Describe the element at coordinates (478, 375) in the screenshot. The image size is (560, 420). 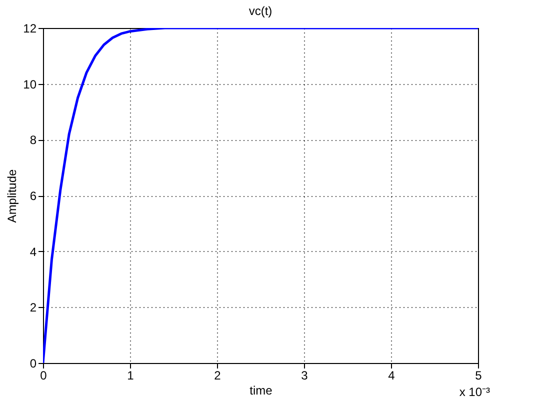
I see `x-tick-label: 5` at that location.